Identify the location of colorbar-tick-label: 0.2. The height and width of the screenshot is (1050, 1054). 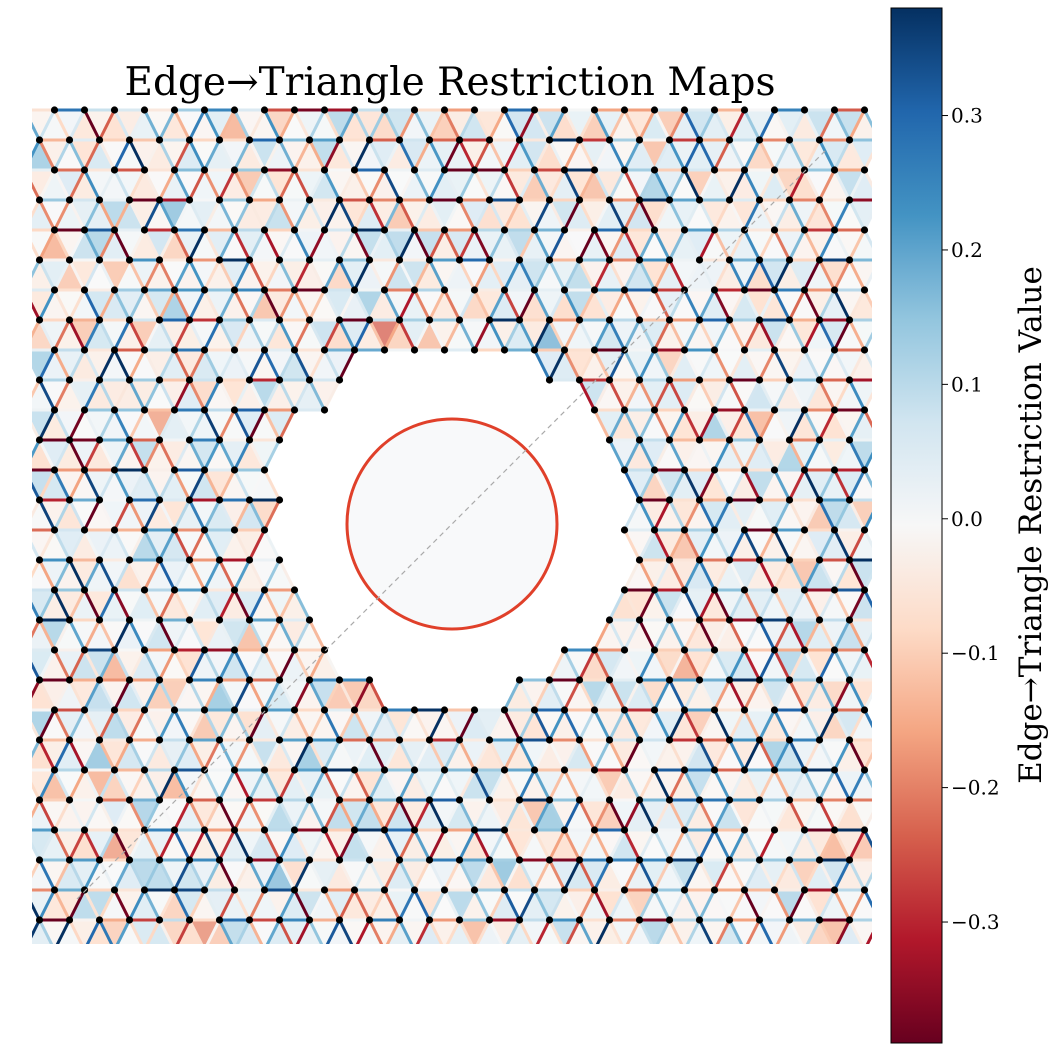
(967, 250).